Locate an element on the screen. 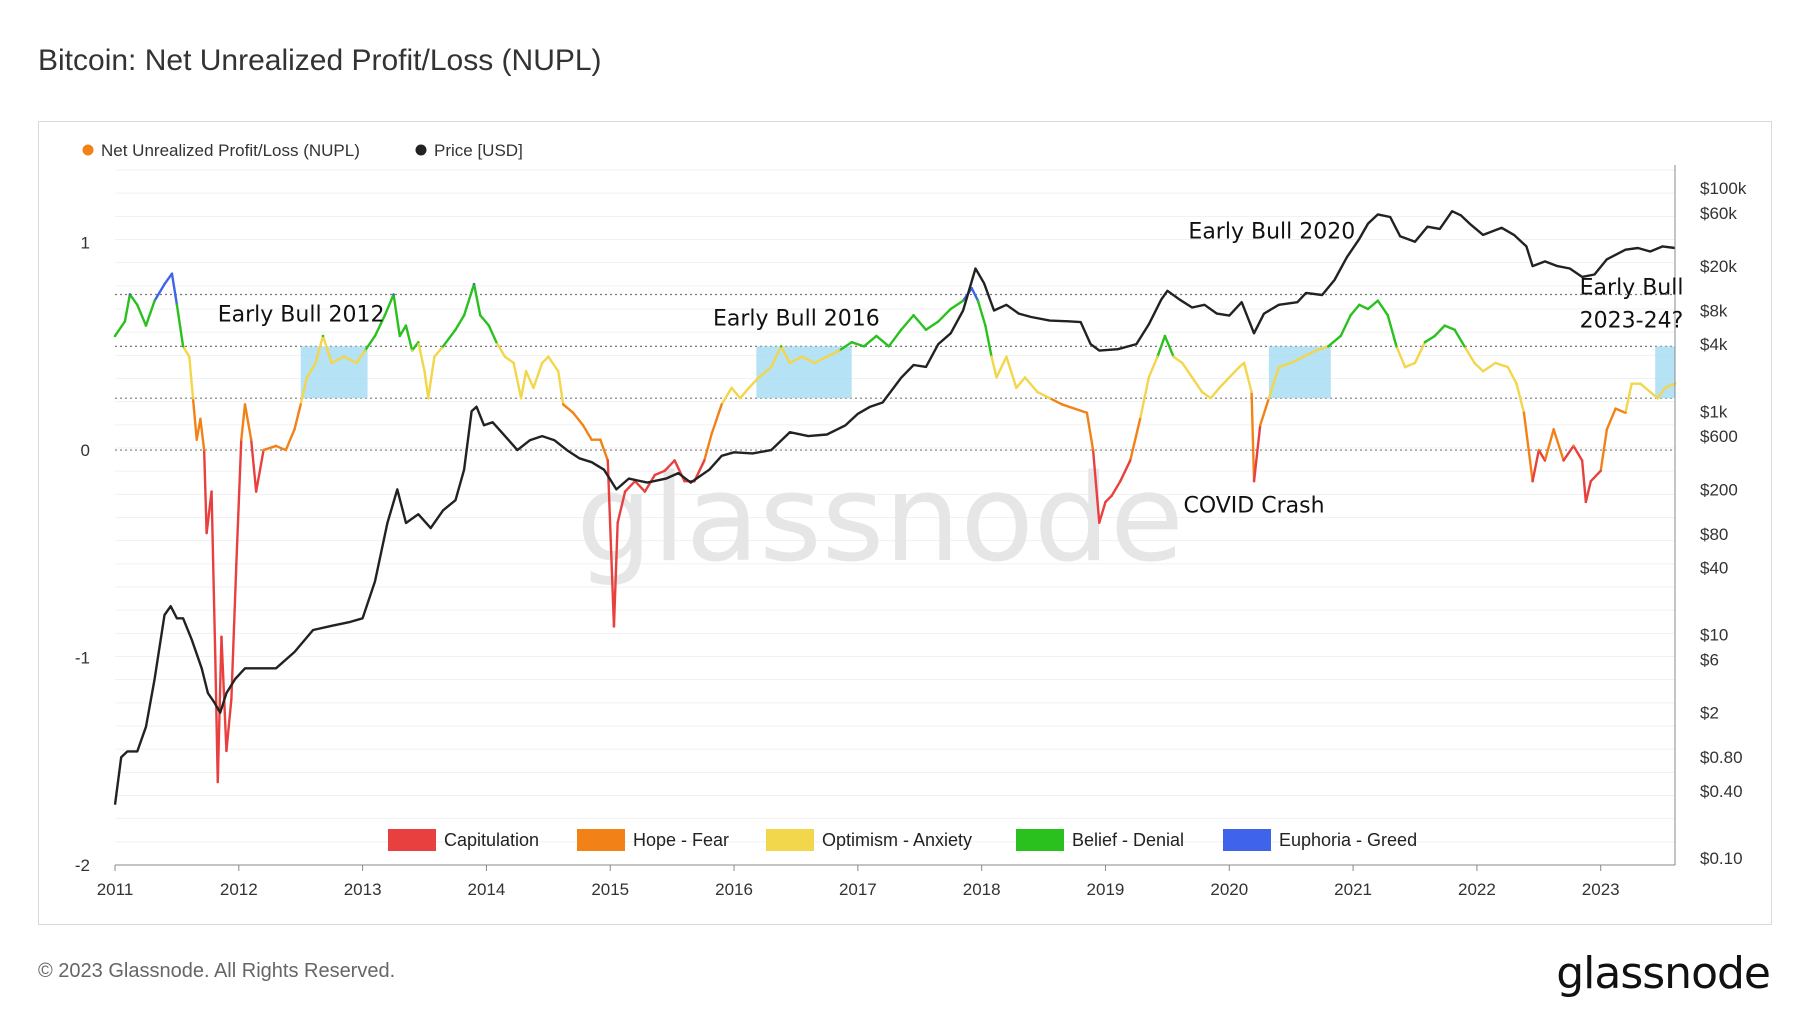 Image resolution: width=1800 pixels, height=1013 pixels. legend-zone-label: Optimism - Anxiety is located at coordinates (897, 840).